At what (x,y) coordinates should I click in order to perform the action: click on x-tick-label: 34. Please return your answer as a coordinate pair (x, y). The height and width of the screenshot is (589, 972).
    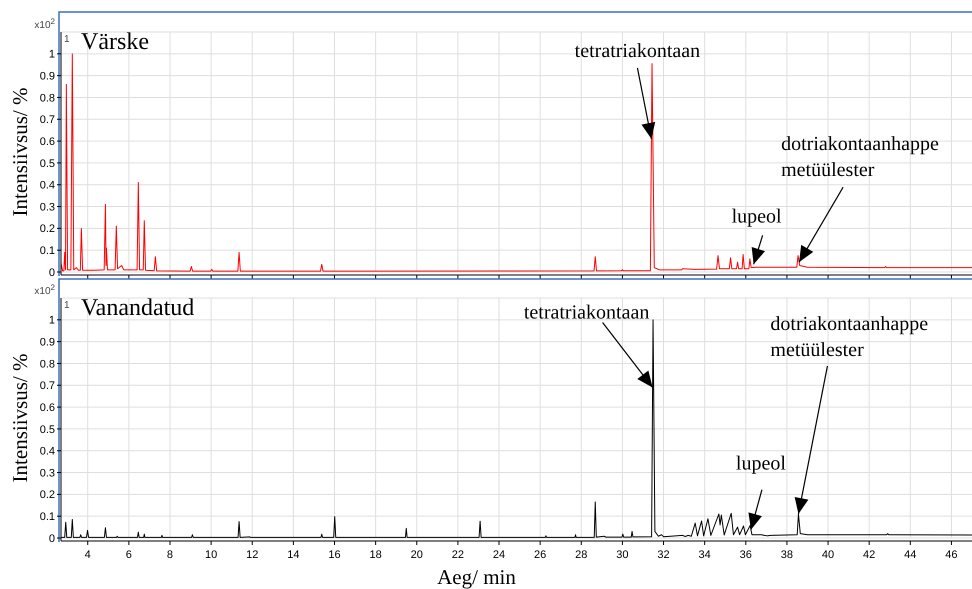
    Looking at the image, I should click on (704, 555).